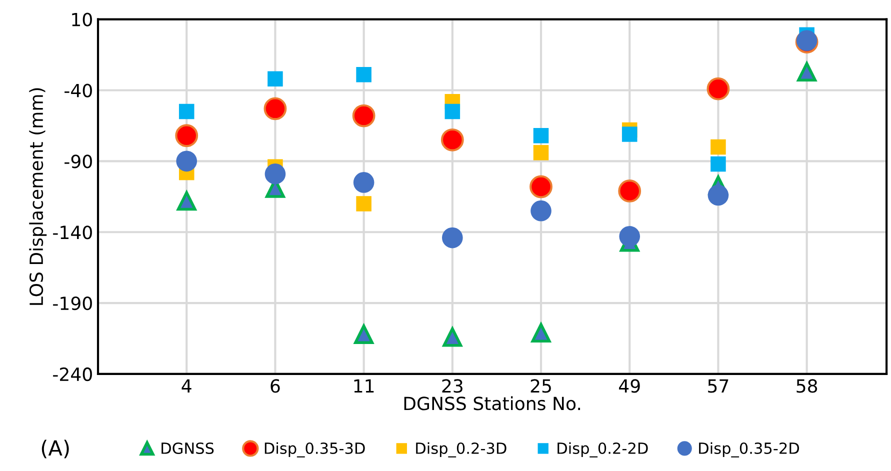 The height and width of the screenshot is (471, 891). Describe the element at coordinates (187, 386) in the screenshot. I see `x-tick-label: 4` at that location.